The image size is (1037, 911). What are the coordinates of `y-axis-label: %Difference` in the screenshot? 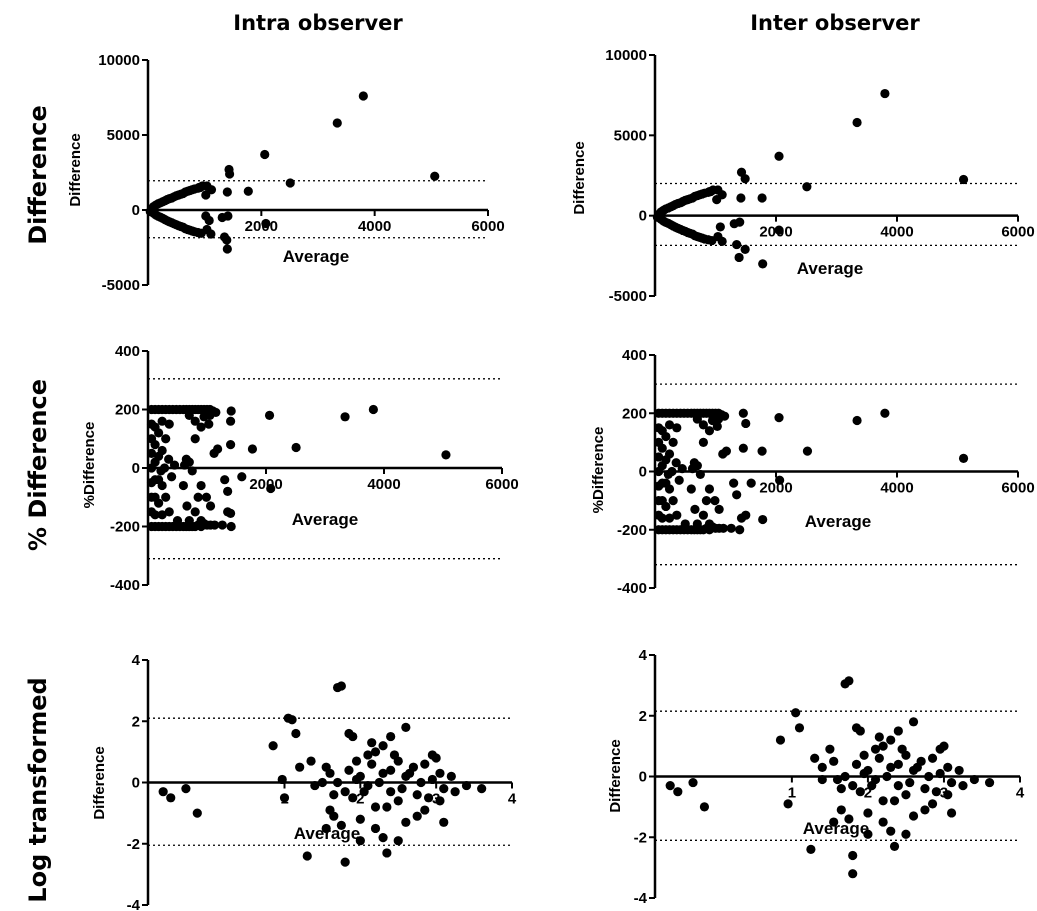 It's located at (598, 470).